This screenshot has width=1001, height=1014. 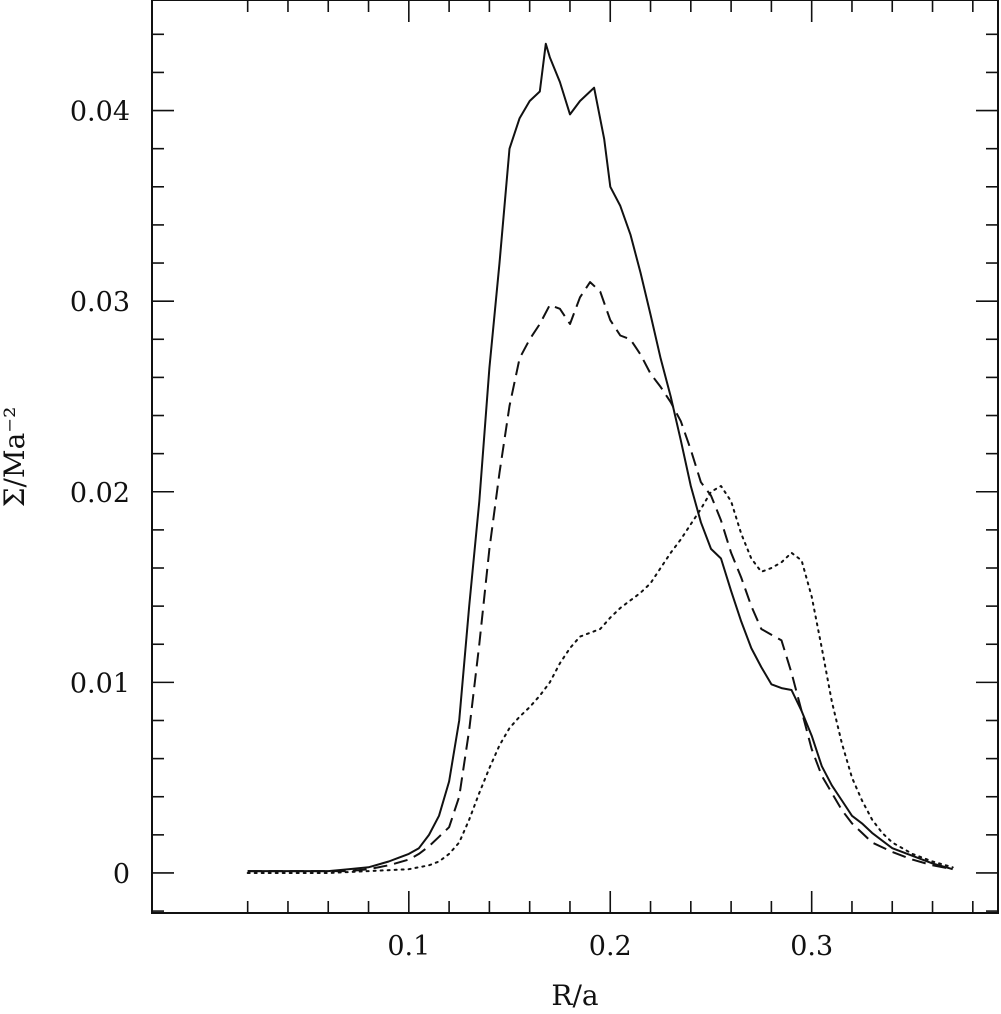 I want to click on y-axis-label: Σ/Ma⁻², so click(x=15, y=457).